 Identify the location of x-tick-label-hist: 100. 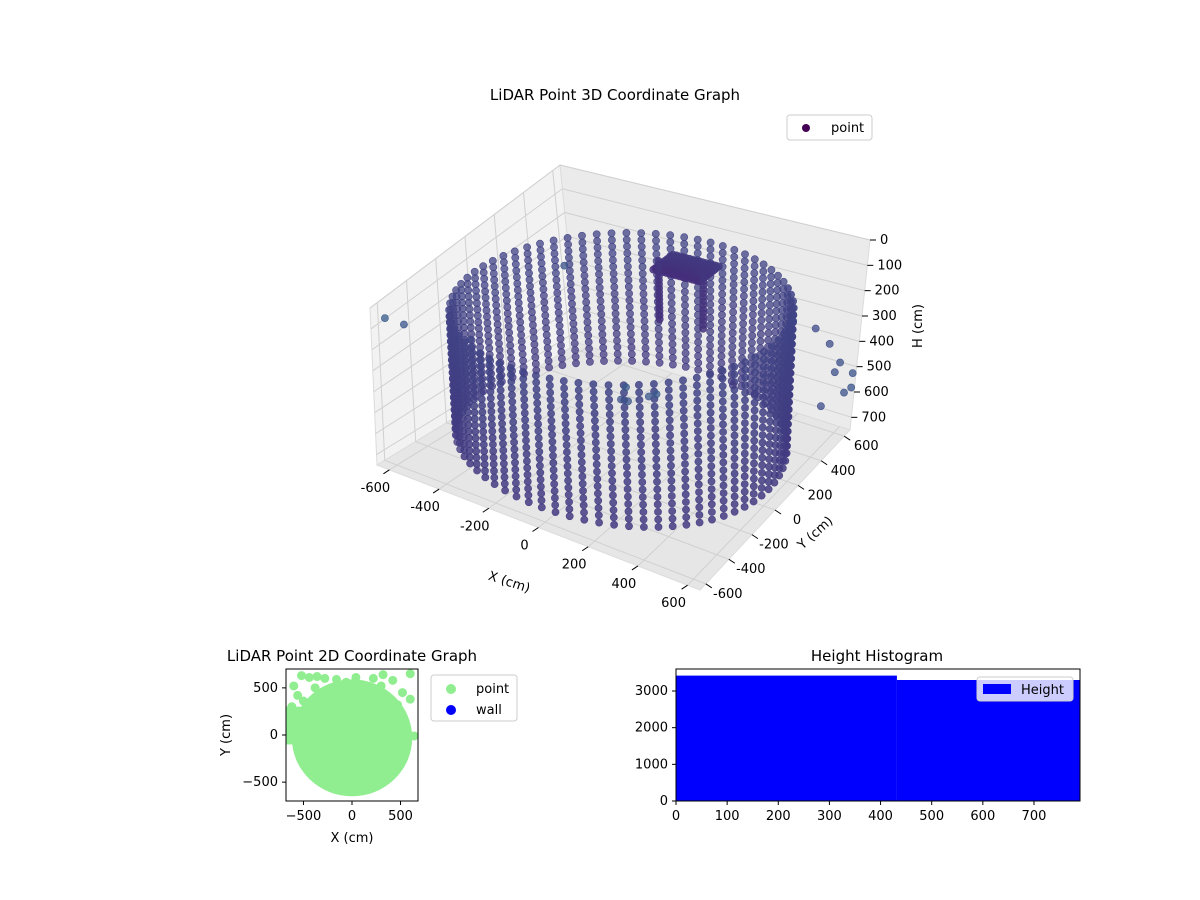
(727, 816).